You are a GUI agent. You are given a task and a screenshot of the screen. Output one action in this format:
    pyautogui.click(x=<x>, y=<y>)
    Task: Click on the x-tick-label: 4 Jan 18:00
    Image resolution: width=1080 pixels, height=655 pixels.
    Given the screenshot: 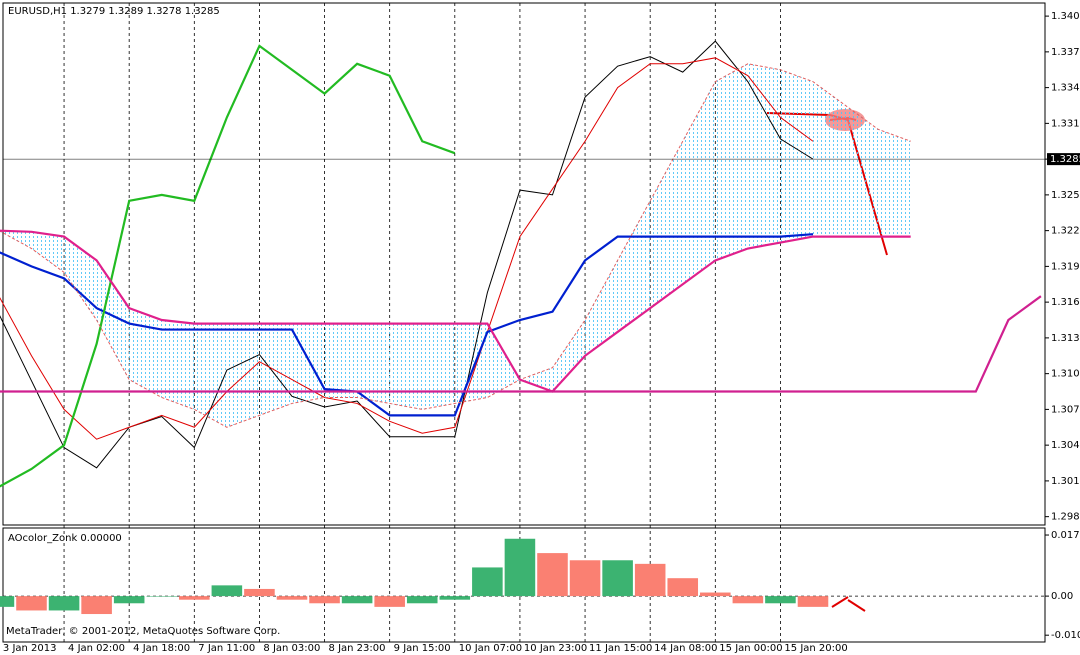 What is the action you would take?
    pyautogui.click(x=161, y=648)
    